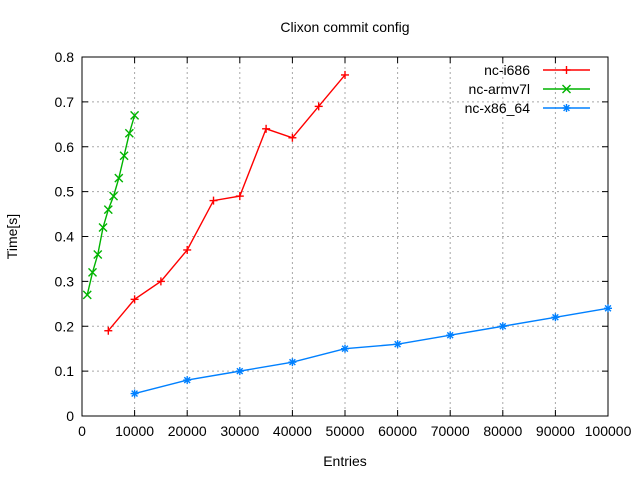  What do you see at coordinates (187, 431) in the screenshot?
I see `x-tick-label: 20000` at bounding box center [187, 431].